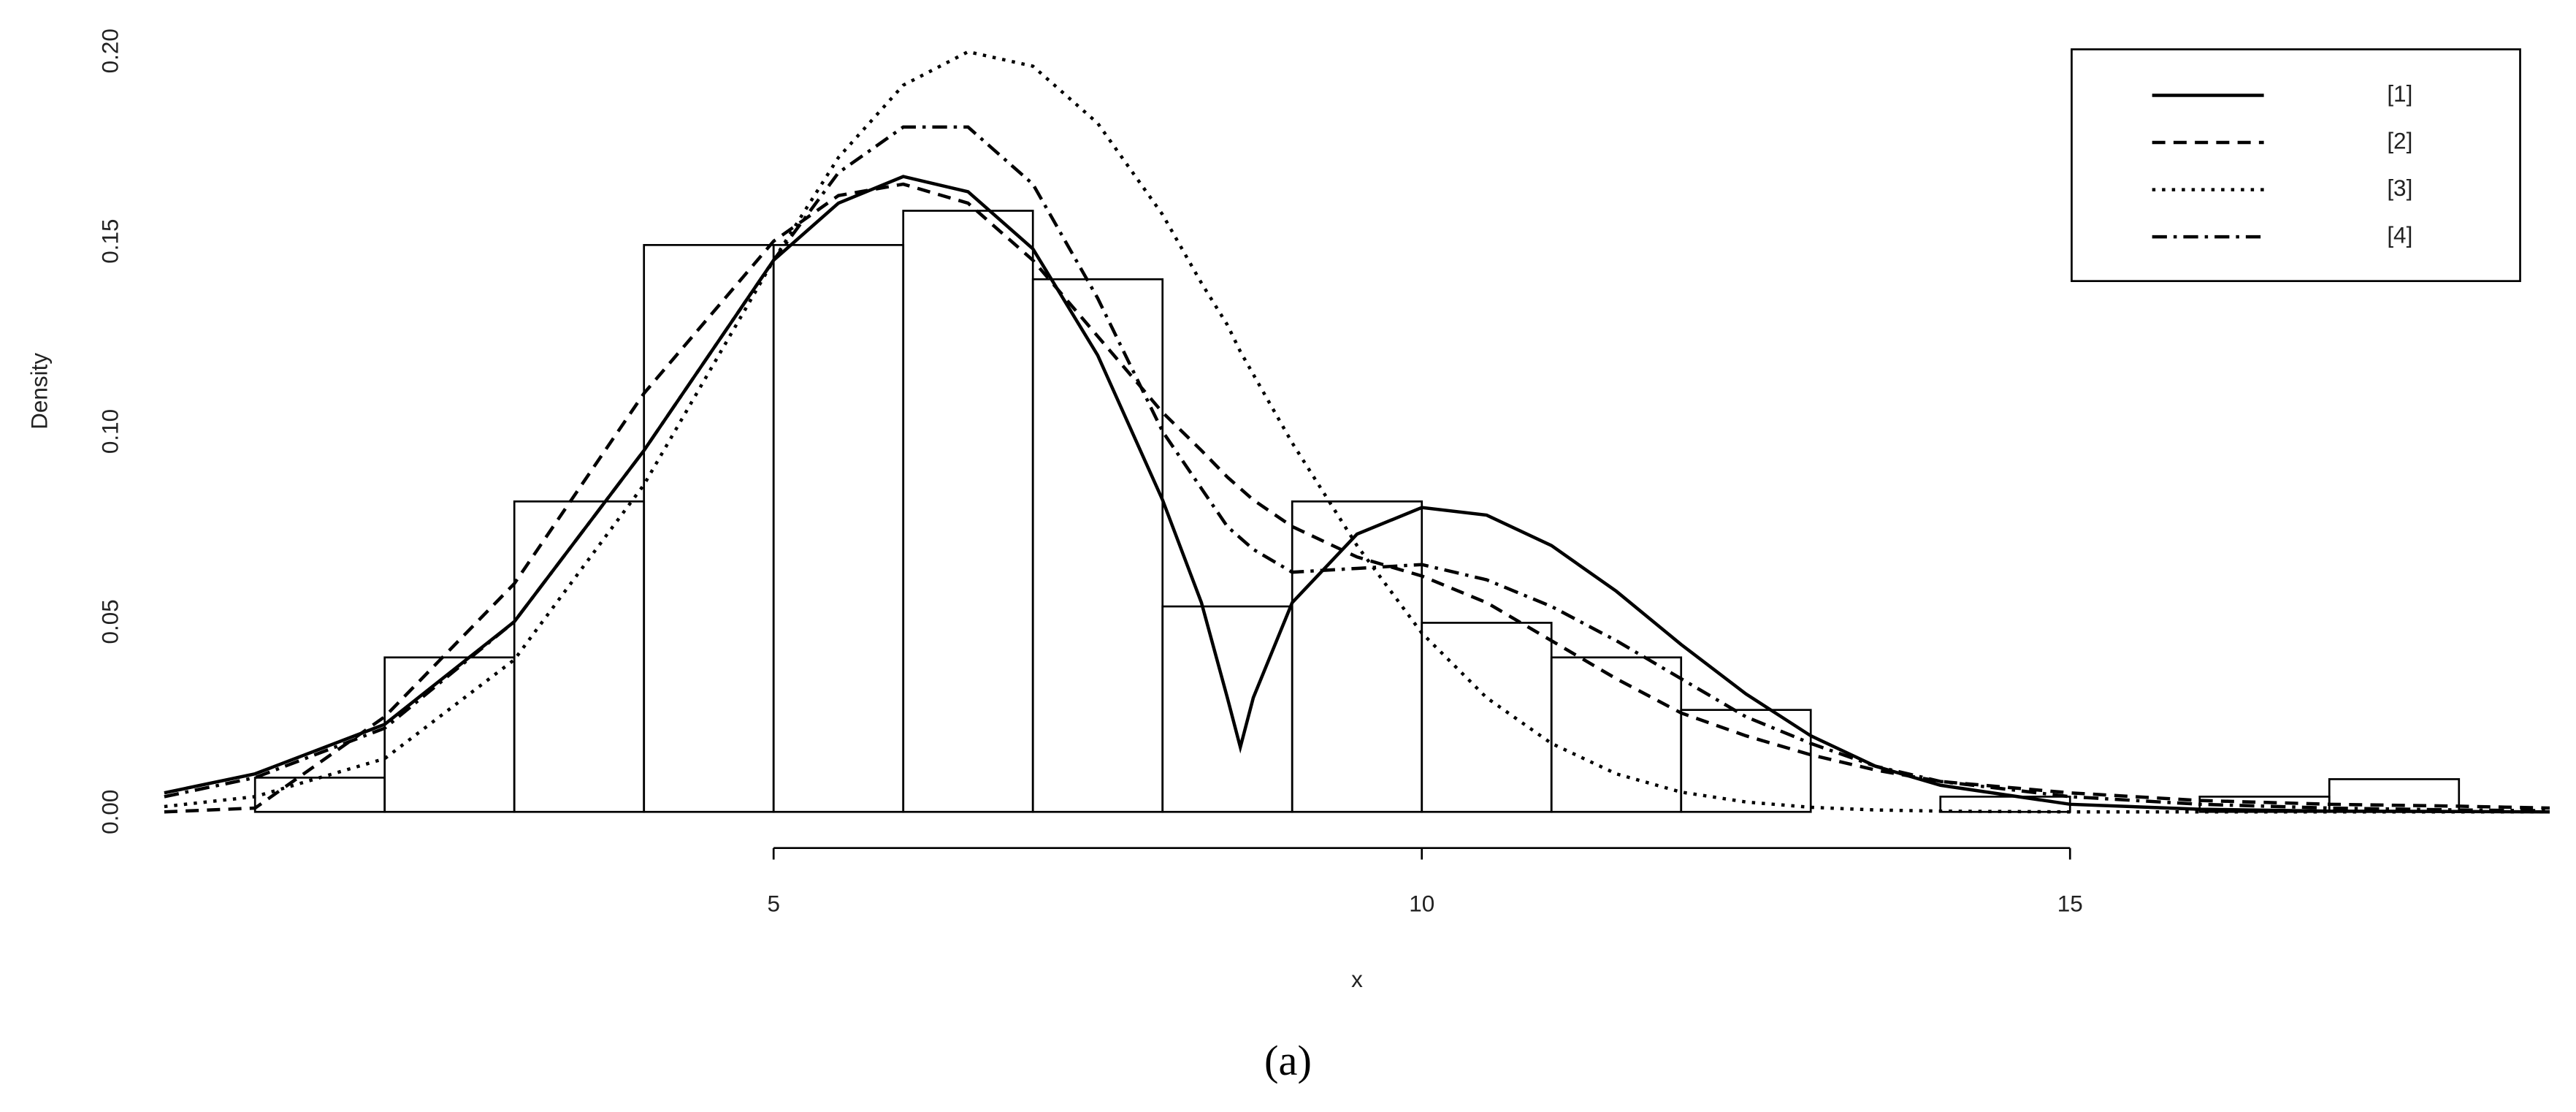  Describe the element at coordinates (773, 904) in the screenshot. I see `x-tick-label: 5` at that location.